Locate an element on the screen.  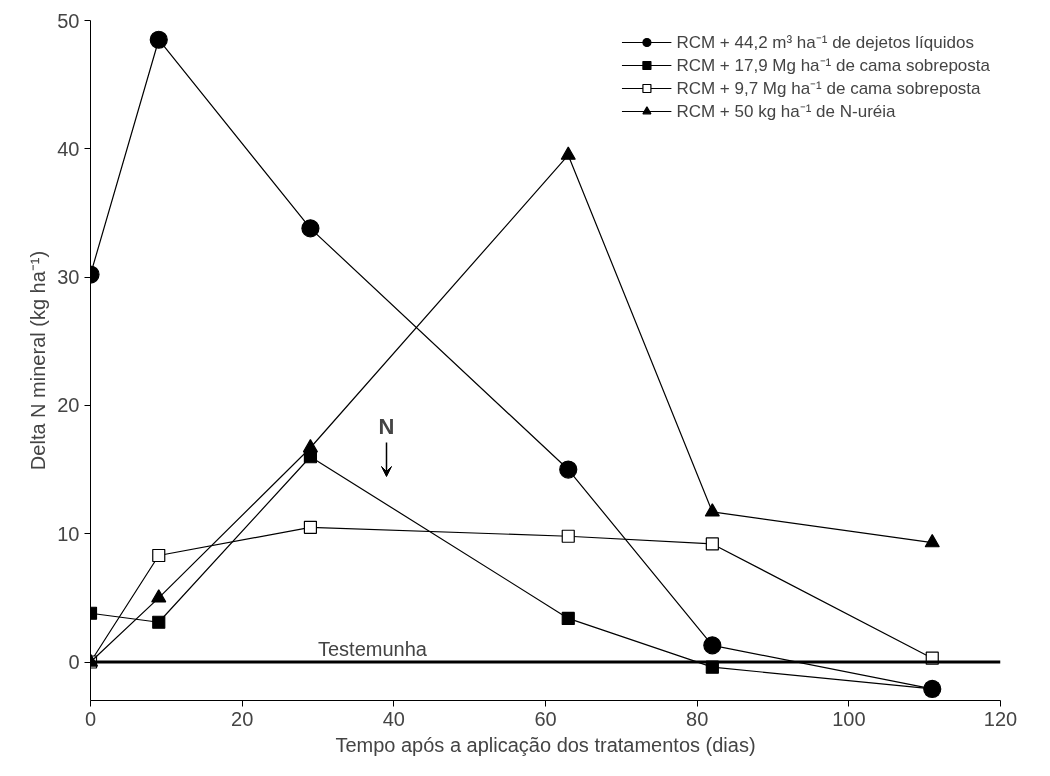
y-tick-label: 30 is located at coordinates (68, 277).